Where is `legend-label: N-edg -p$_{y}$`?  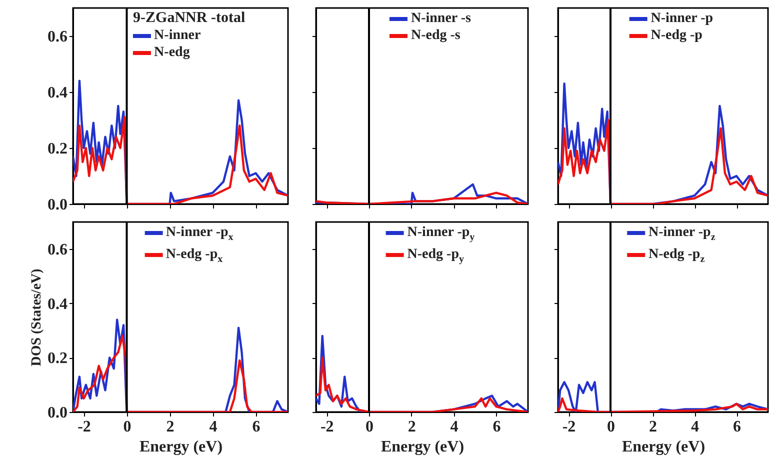
legend-label: N-edg -p$_{y}$ is located at coordinates (435, 255).